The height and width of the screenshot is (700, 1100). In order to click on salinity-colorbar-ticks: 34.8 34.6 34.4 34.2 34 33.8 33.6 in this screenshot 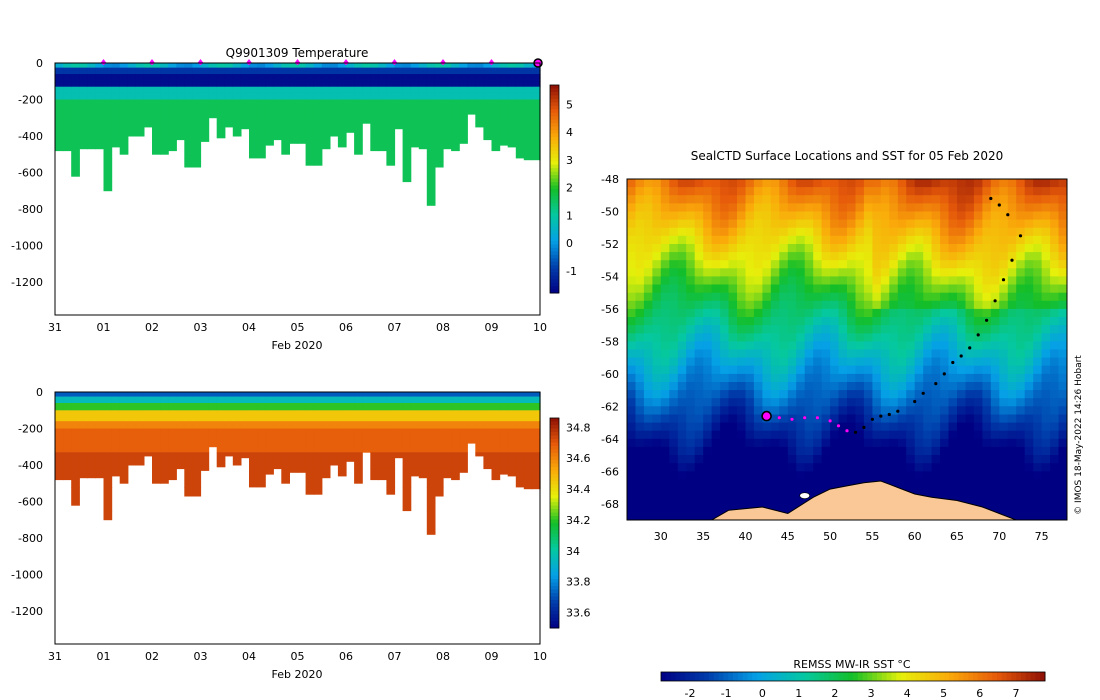, I will do `click(578, 520)`.